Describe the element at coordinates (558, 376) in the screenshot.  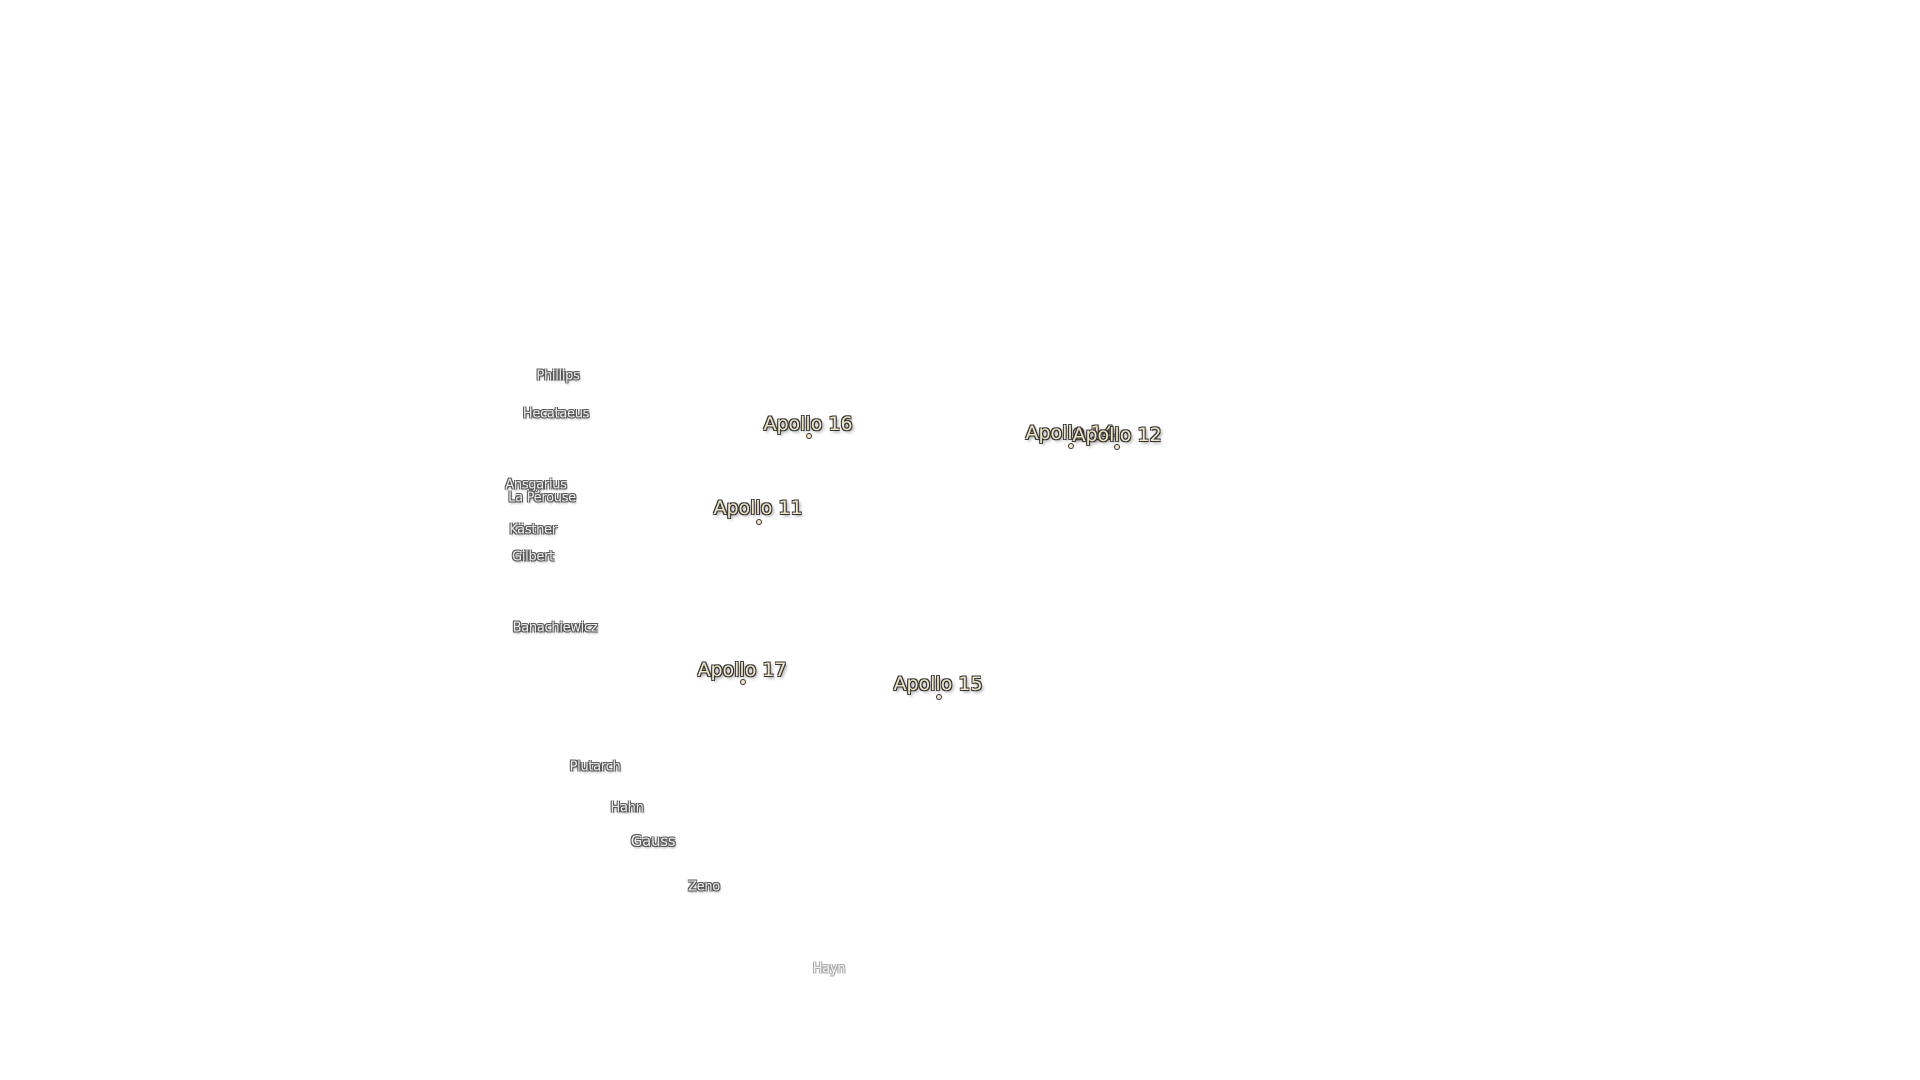
I see `crater-label: Phillips` at that location.